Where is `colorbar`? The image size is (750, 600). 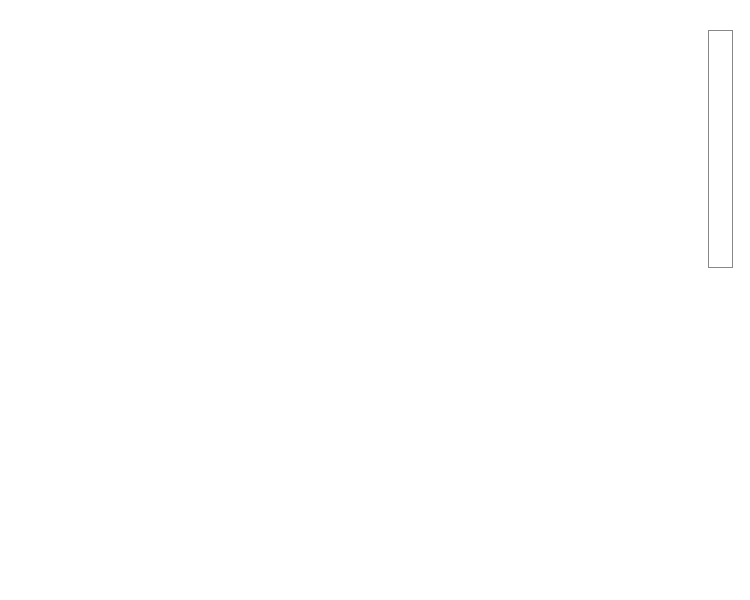 colorbar is located at coordinates (720, 149).